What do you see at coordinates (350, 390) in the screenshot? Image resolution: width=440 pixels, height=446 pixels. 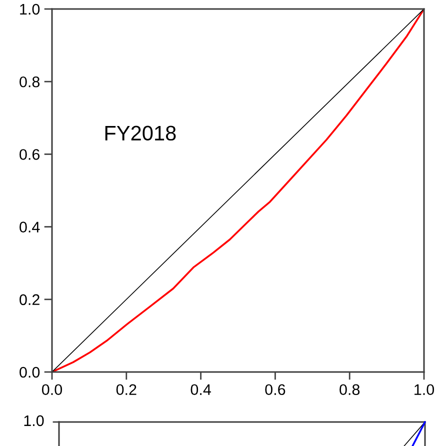 I see `x-tick-label: 0.8` at bounding box center [350, 390].